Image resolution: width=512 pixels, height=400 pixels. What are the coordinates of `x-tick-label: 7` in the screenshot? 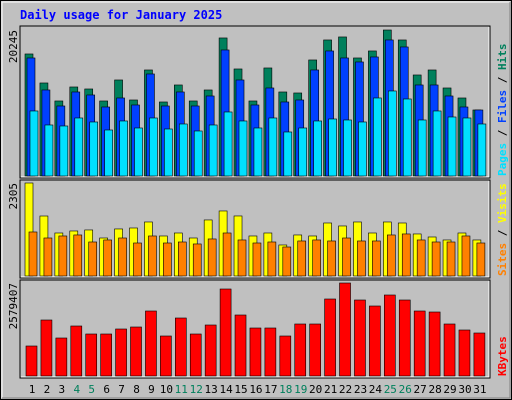 It's located at (121, 389).